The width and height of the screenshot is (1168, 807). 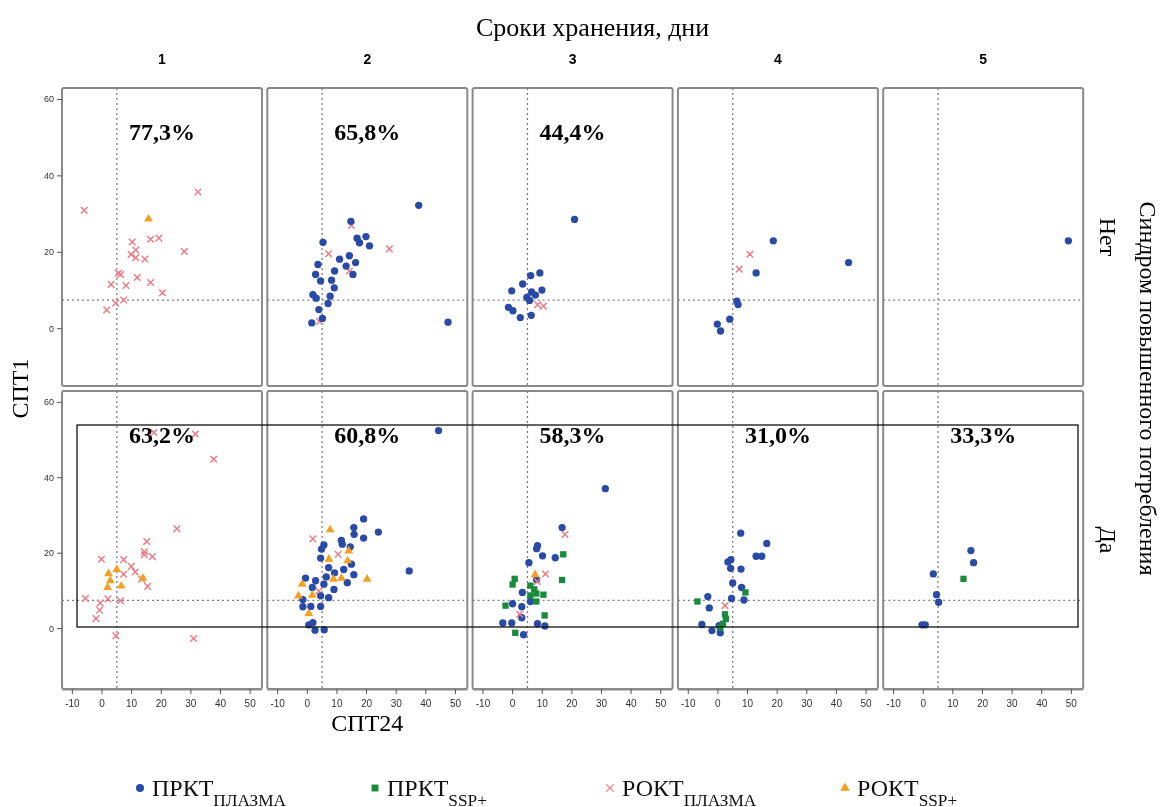 I want to click on chart-title: 1, so click(x=162, y=59).